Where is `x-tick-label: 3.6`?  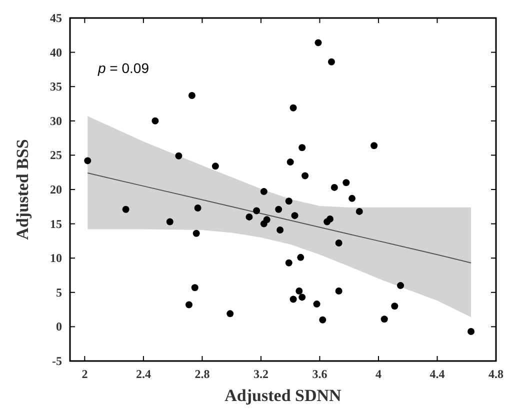
x-tick-label: 3.6 is located at coordinates (320, 374).